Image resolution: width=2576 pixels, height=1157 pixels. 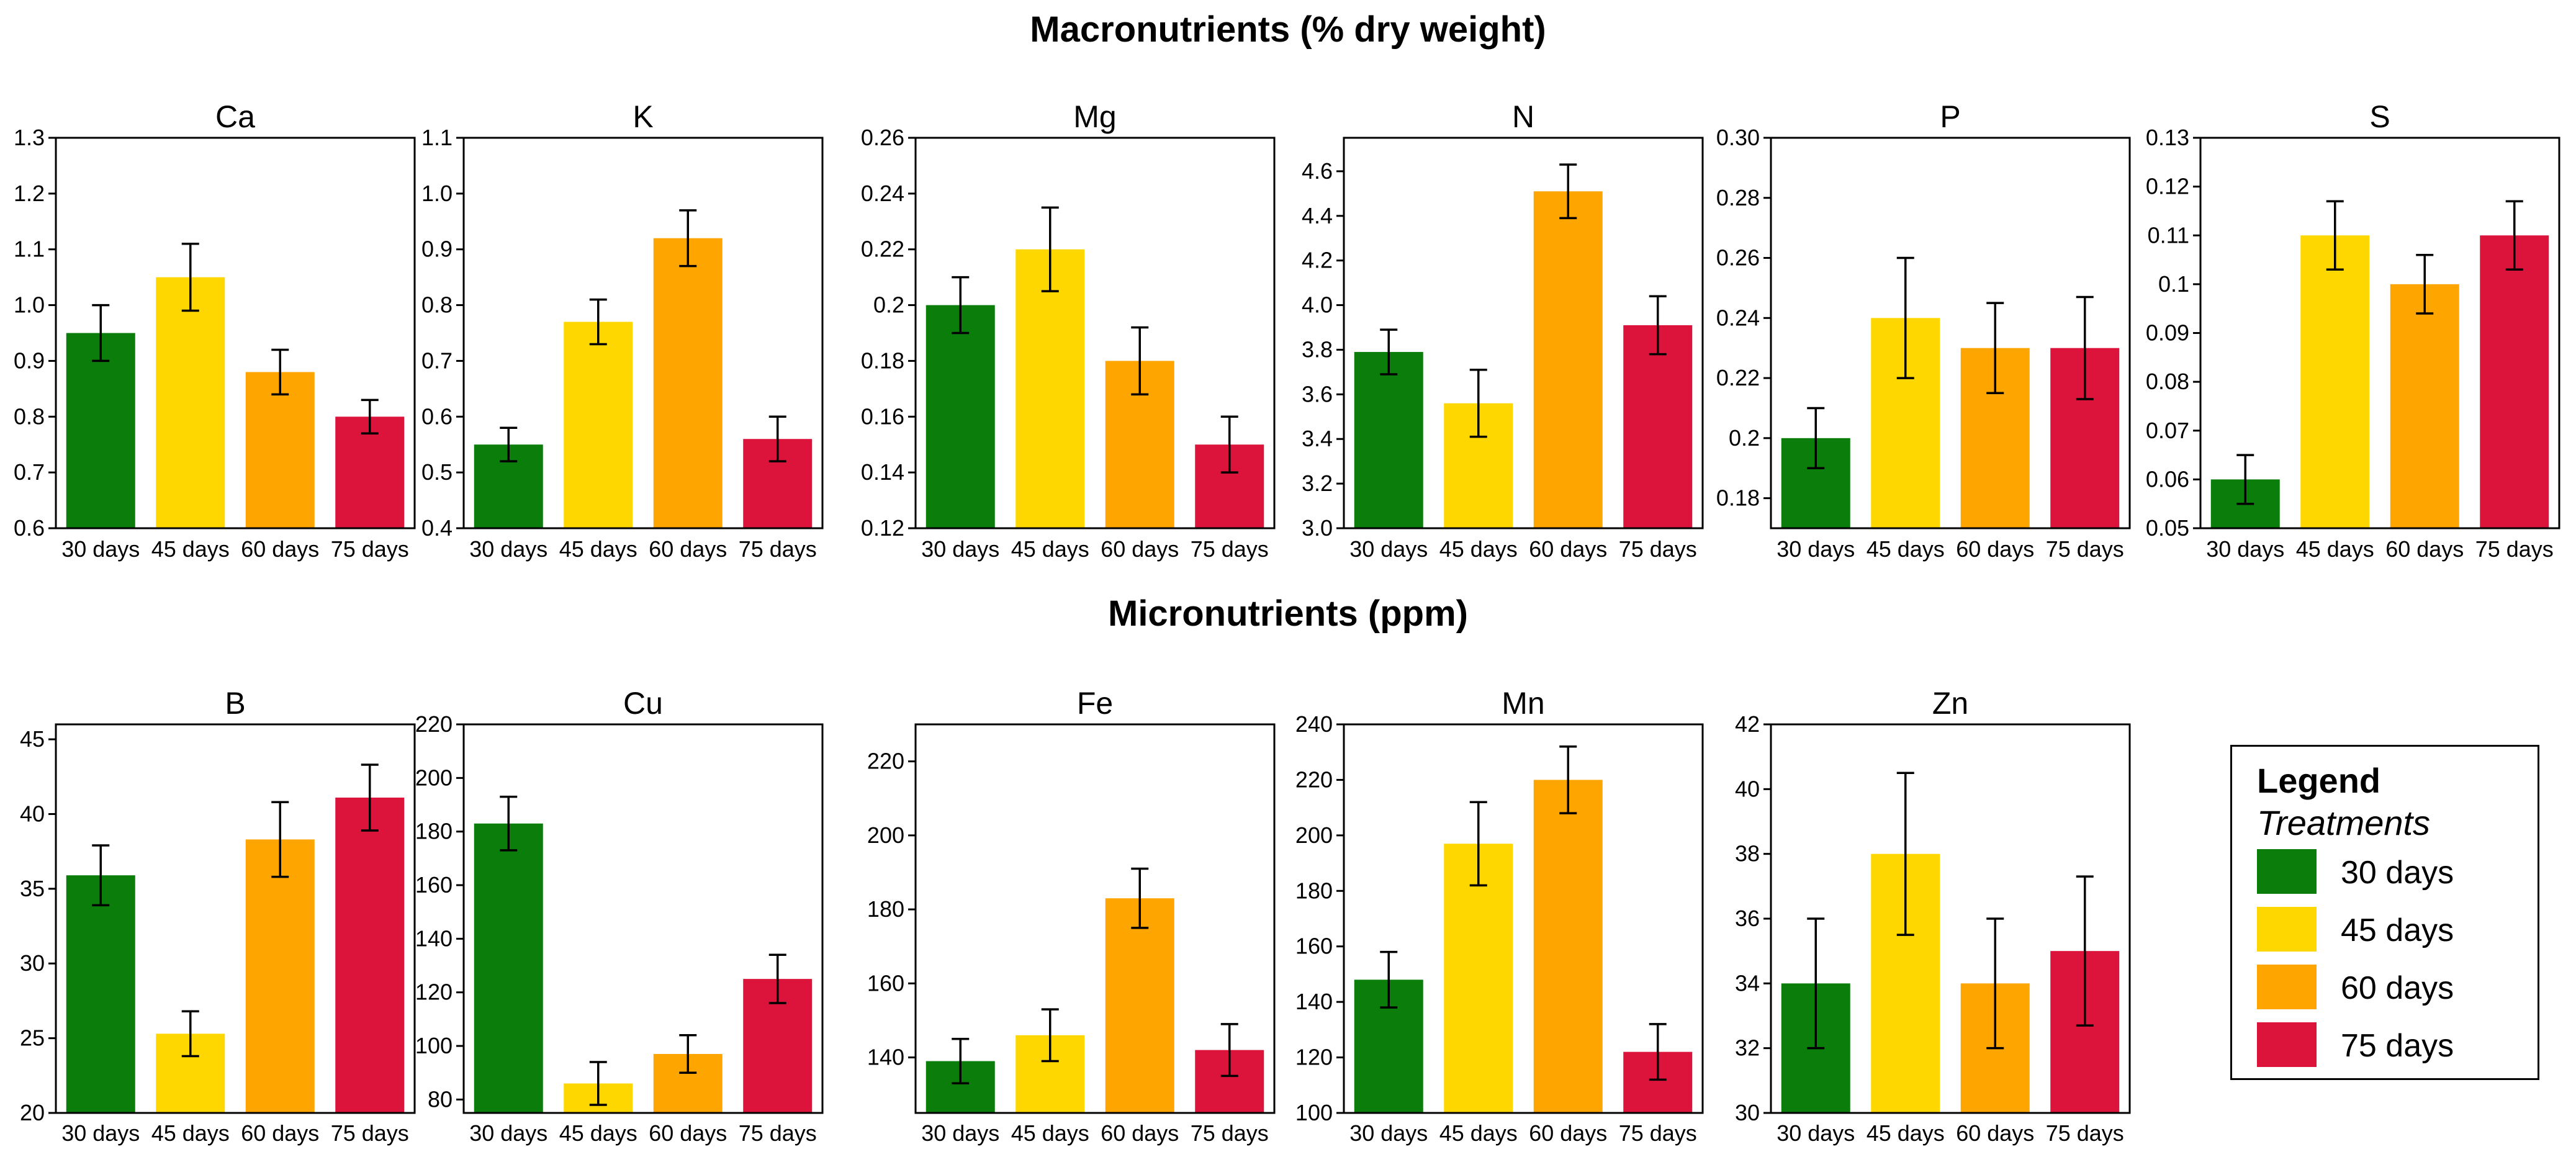 What do you see at coordinates (1140, 1133) in the screenshot?
I see `chart-fe-category-60-days: 60 days` at bounding box center [1140, 1133].